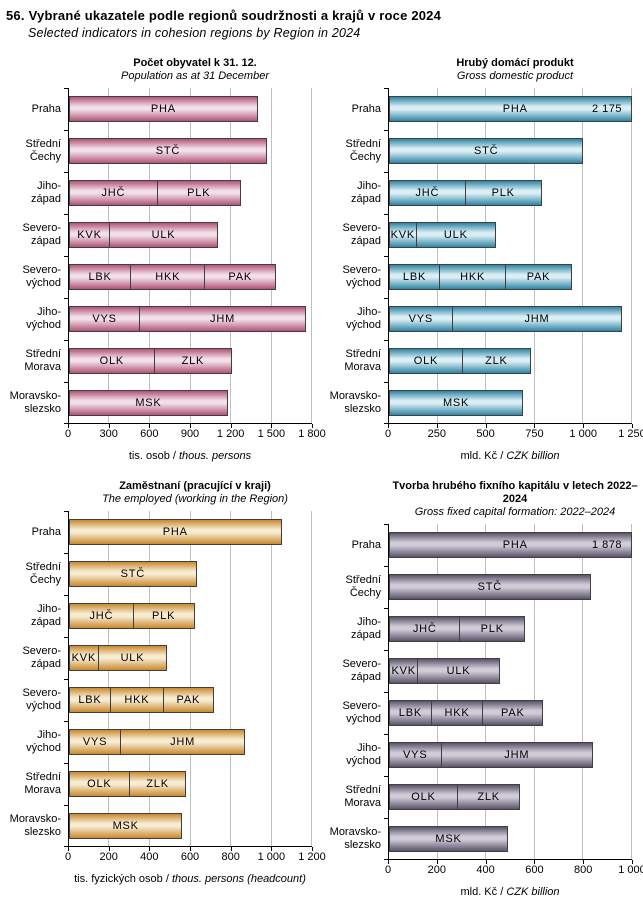 The width and height of the screenshot is (643, 912). What do you see at coordinates (35, 402) in the screenshot?
I see `category-label: Moravsko-slezsko` at bounding box center [35, 402].